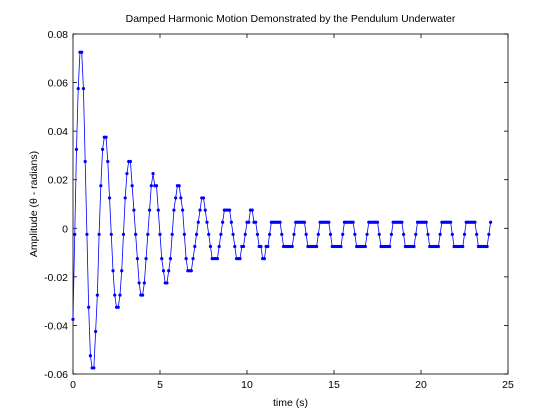 This screenshot has width=560, height=420. I want to click on x-tick-label: 0, so click(73, 385).